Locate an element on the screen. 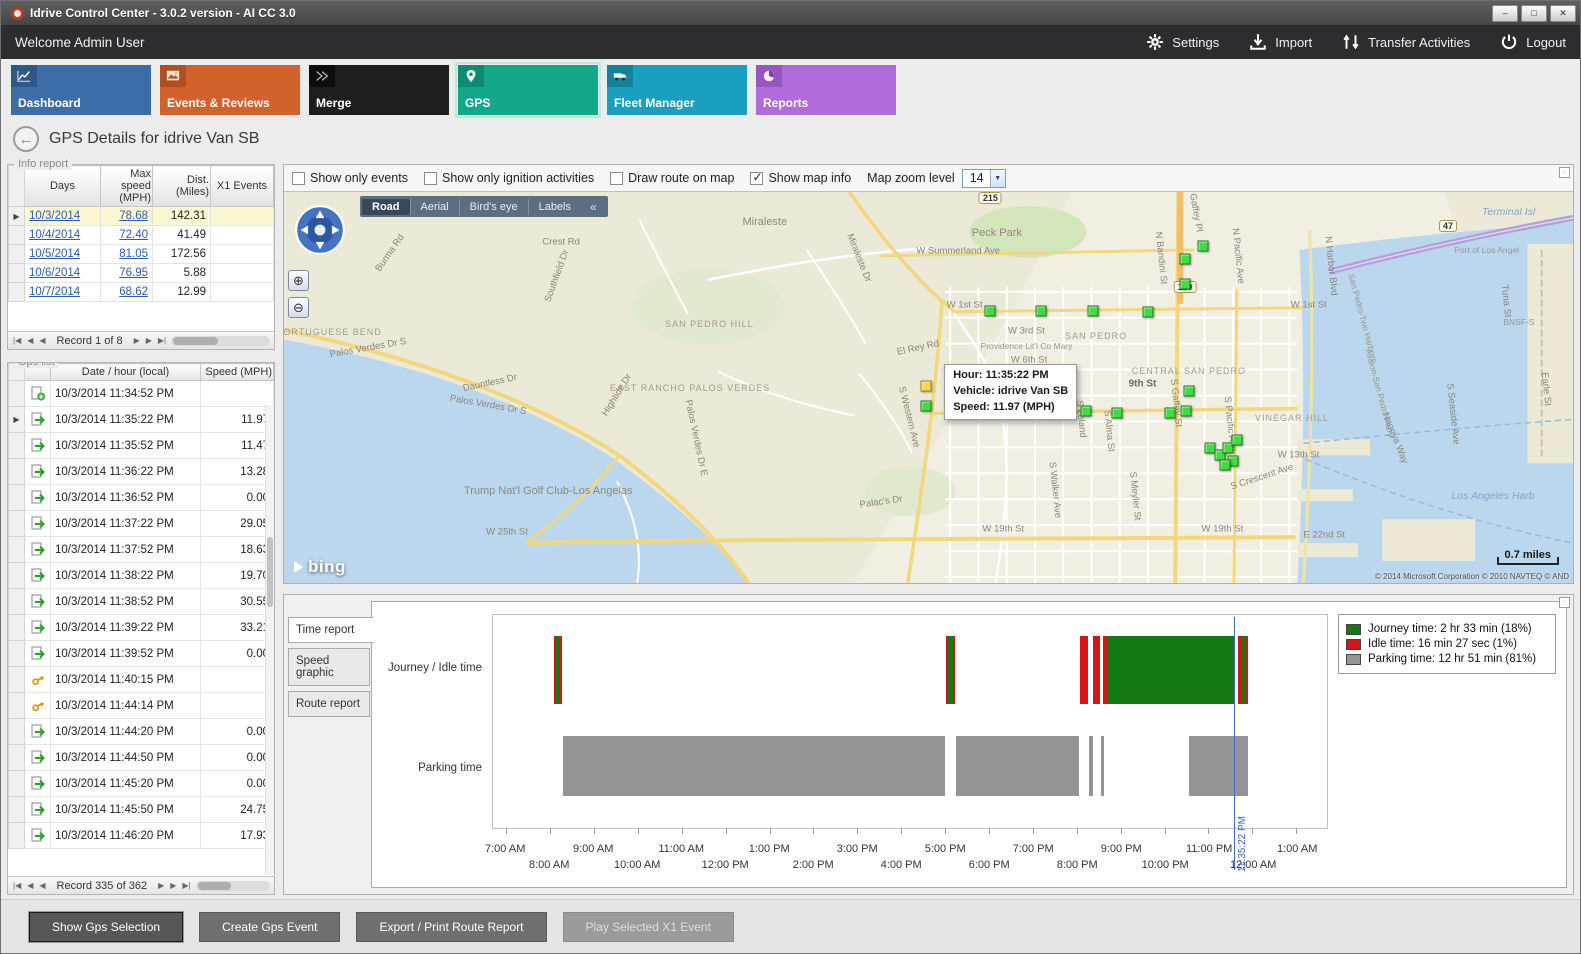 The image size is (1581, 954). map-pan-control is located at coordinates (320, 230).